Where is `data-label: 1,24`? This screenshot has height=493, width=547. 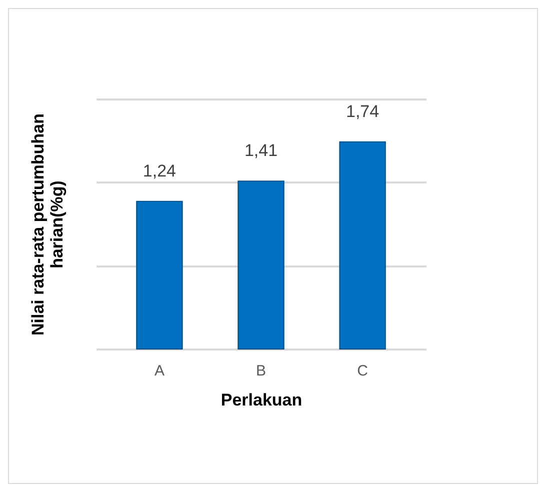
data-label: 1,24 is located at coordinates (159, 170).